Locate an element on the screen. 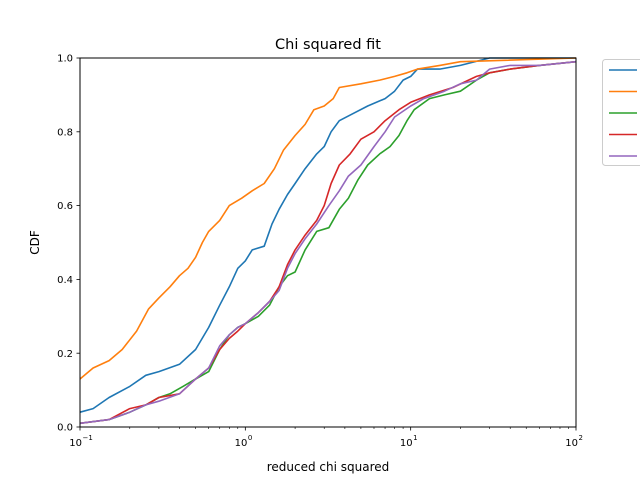 The image size is (640, 480). legend is located at coordinates (621, 112).